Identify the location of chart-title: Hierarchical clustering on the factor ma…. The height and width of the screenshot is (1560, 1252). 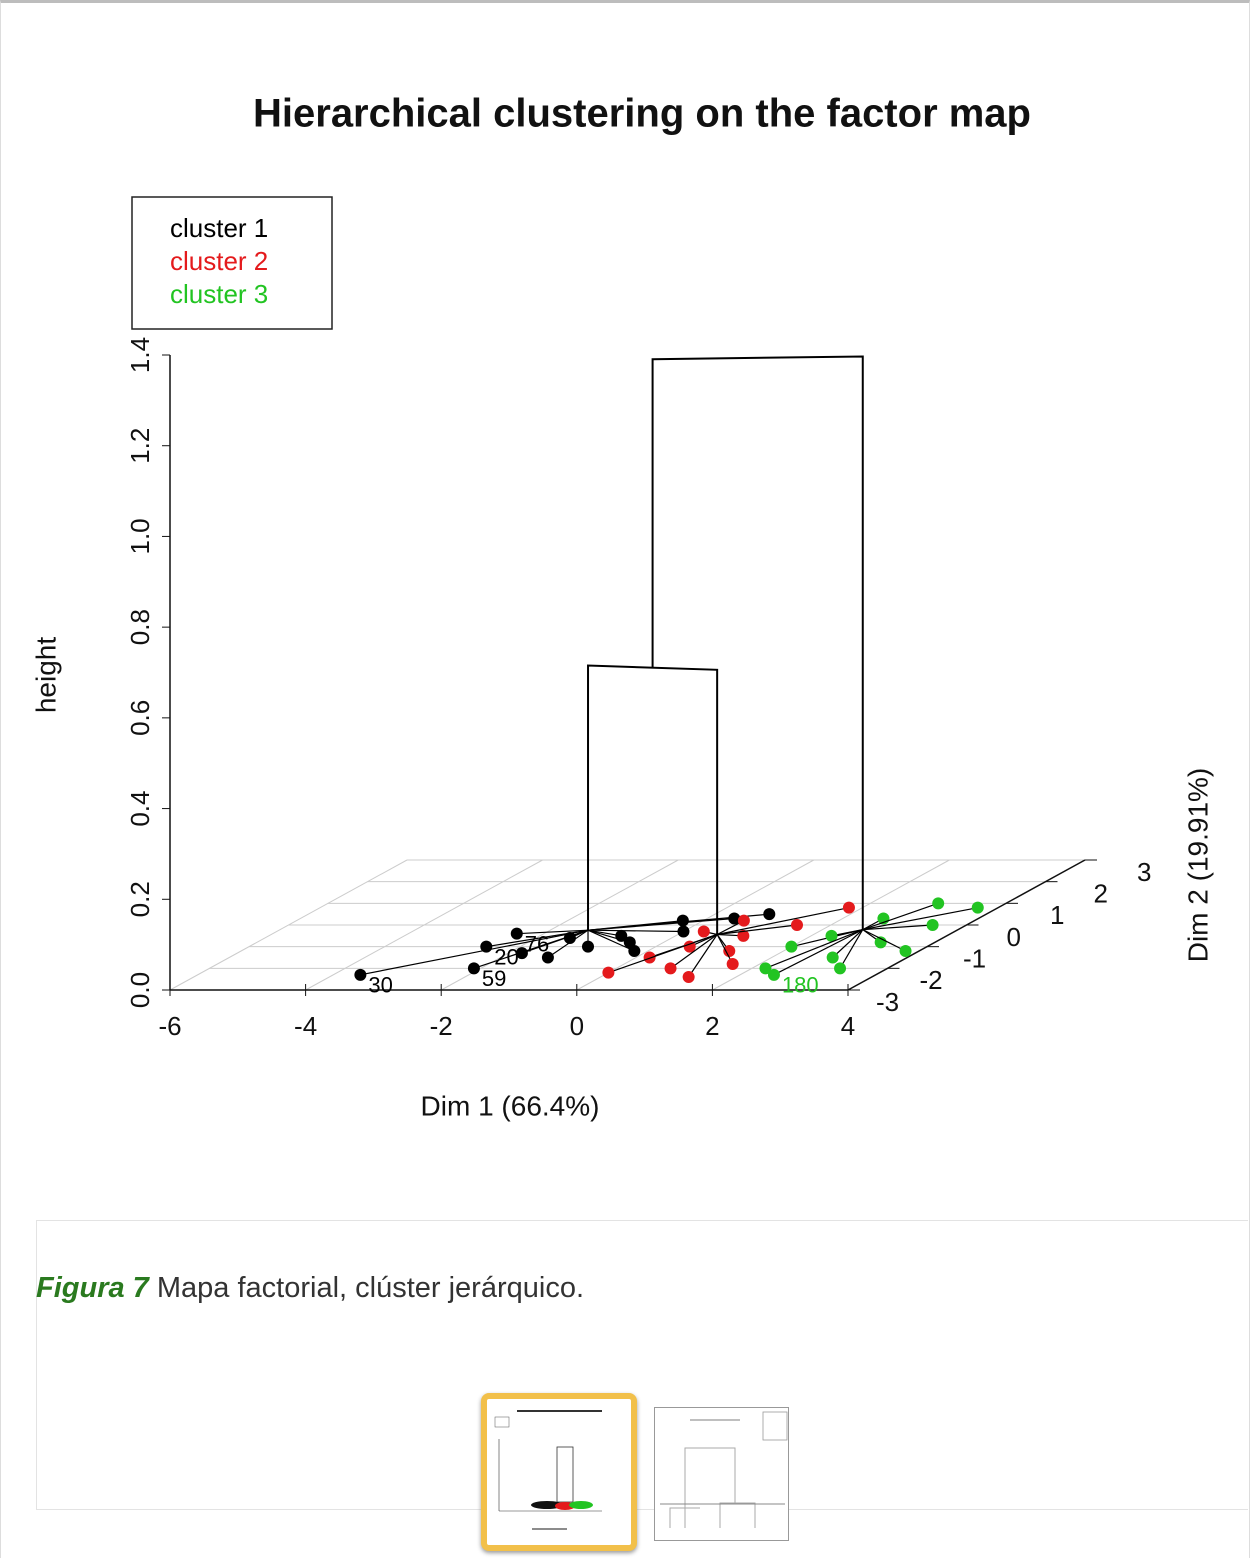
(642, 114).